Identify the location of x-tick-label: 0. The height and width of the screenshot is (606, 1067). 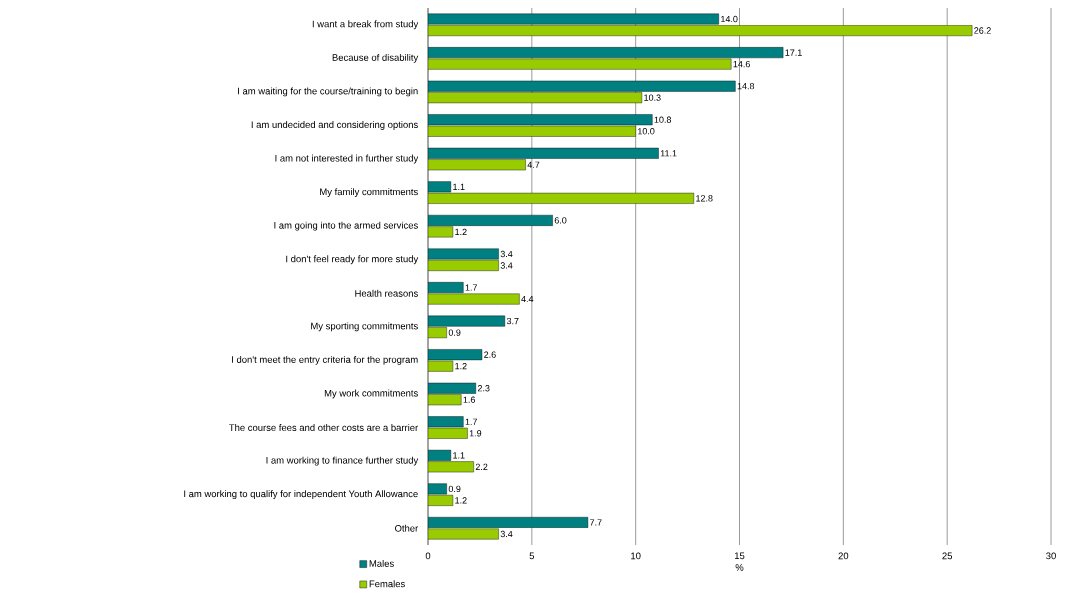
(428, 556).